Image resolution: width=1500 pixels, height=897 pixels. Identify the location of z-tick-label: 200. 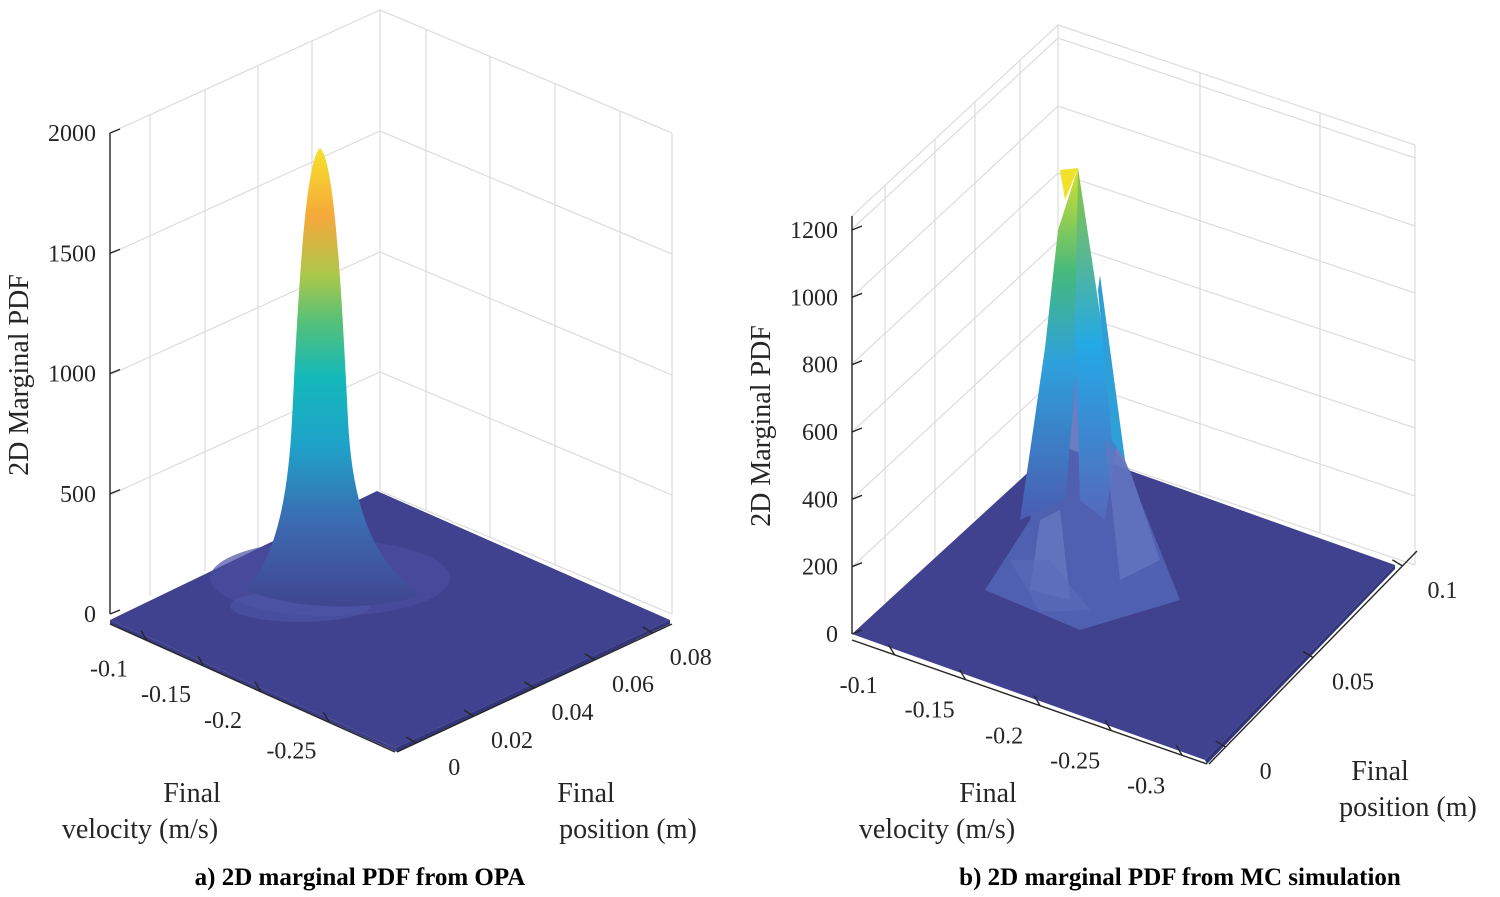
(820, 568).